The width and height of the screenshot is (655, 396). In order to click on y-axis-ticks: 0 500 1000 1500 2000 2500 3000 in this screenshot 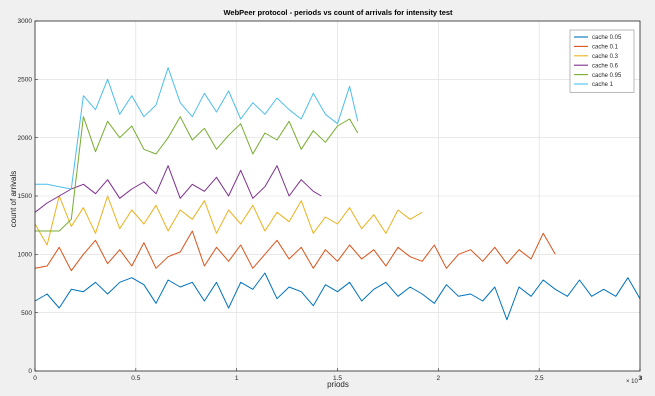, I will do `click(28, 196)`.